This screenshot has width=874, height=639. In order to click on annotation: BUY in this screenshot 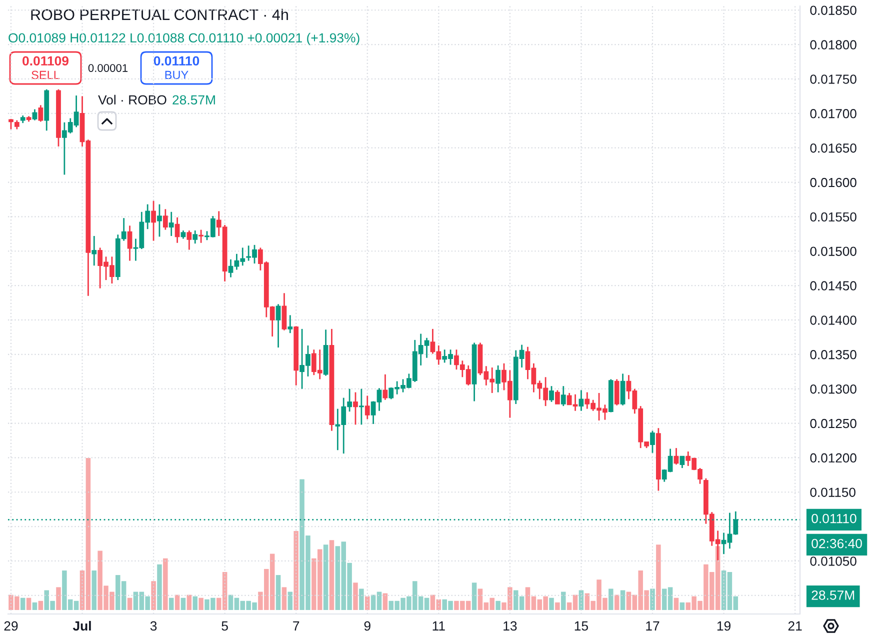, I will do `click(176, 75)`.